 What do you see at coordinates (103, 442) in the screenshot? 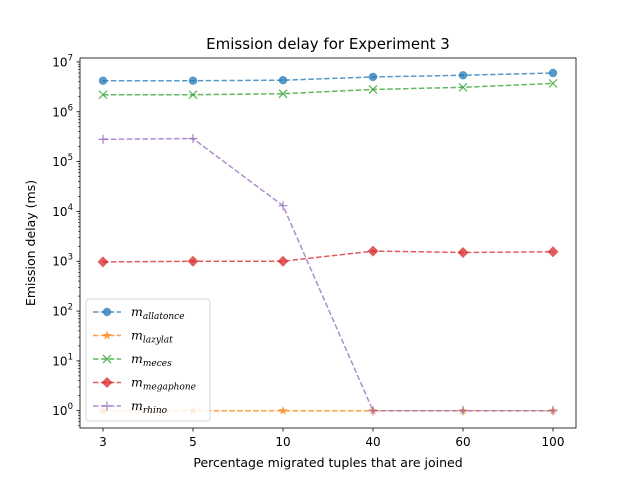
I see `x-tick-label: 3` at bounding box center [103, 442].